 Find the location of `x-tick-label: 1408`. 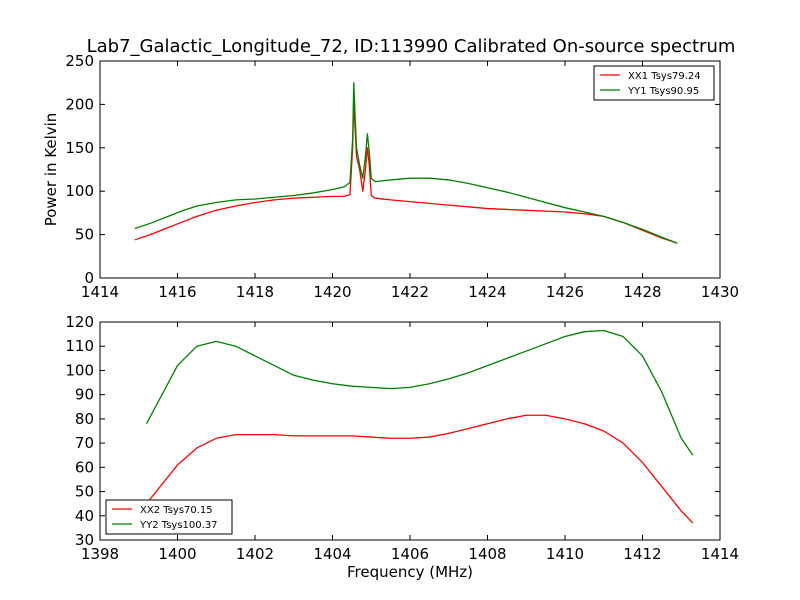

x-tick-label: 1408 is located at coordinates (487, 554).